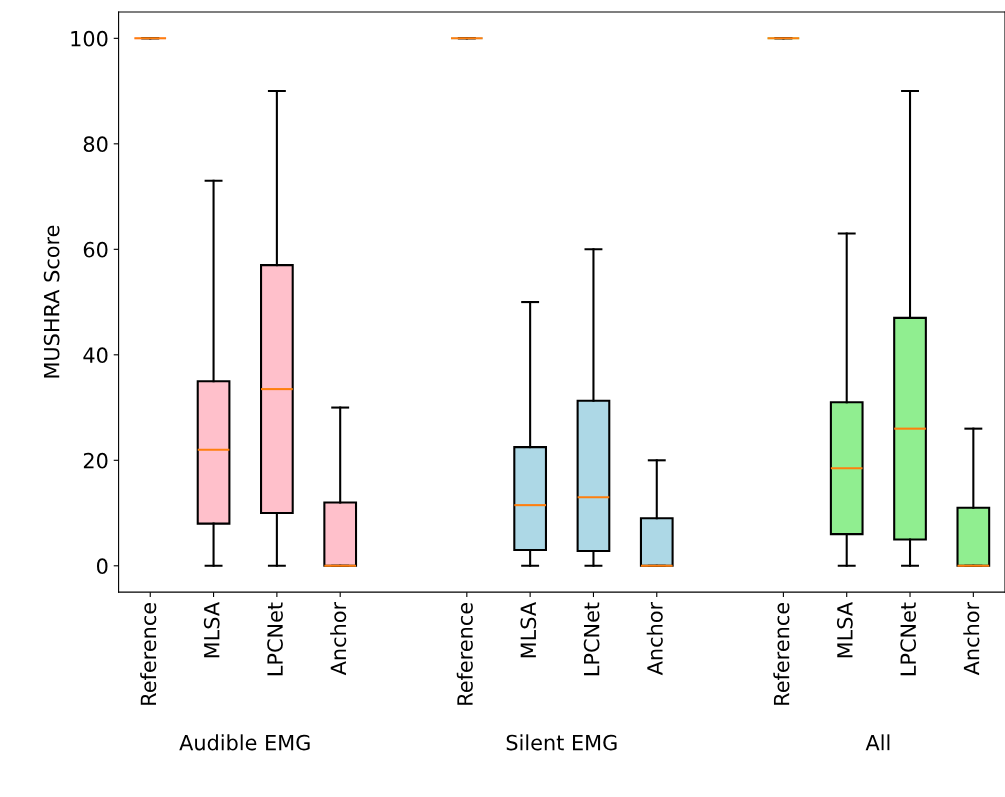 This screenshot has height=797, width=1005. Describe the element at coordinates (95, 144) in the screenshot. I see `y-tick-label: 80` at that location.